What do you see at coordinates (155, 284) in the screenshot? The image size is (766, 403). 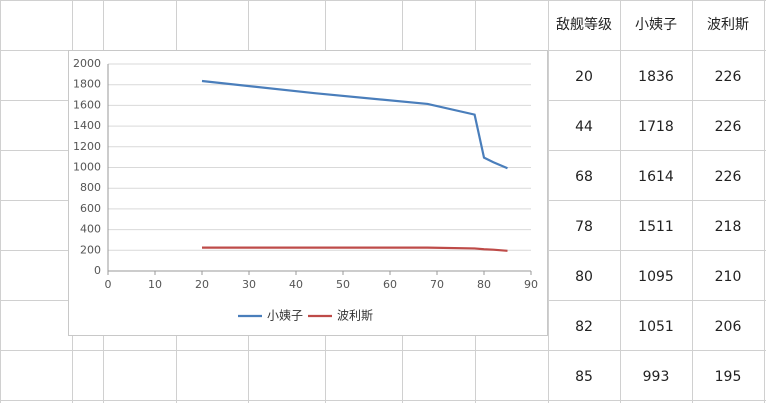 I see `x-tick-label: 10` at bounding box center [155, 284].